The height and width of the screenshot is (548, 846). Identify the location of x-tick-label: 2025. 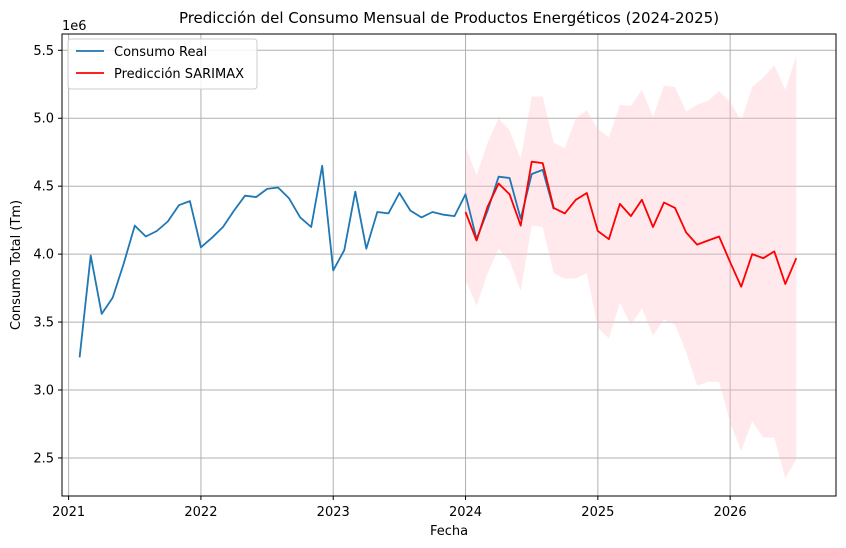
(597, 512).